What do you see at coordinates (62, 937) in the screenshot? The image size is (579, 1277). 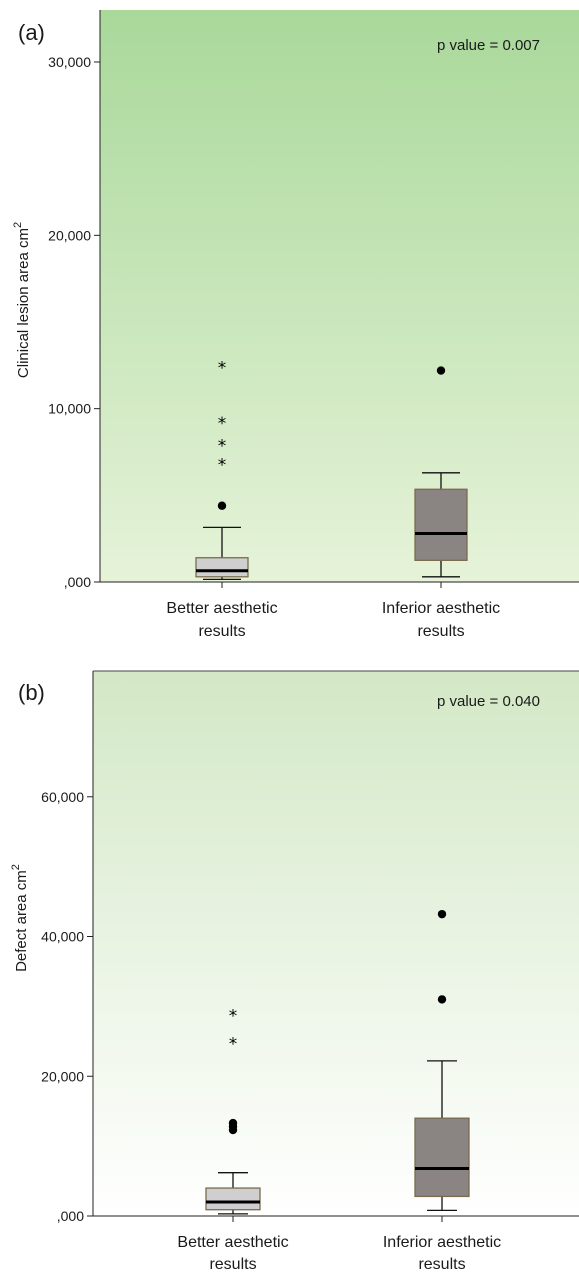 I see `y-tick-label: 40,000` at bounding box center [62, 937].